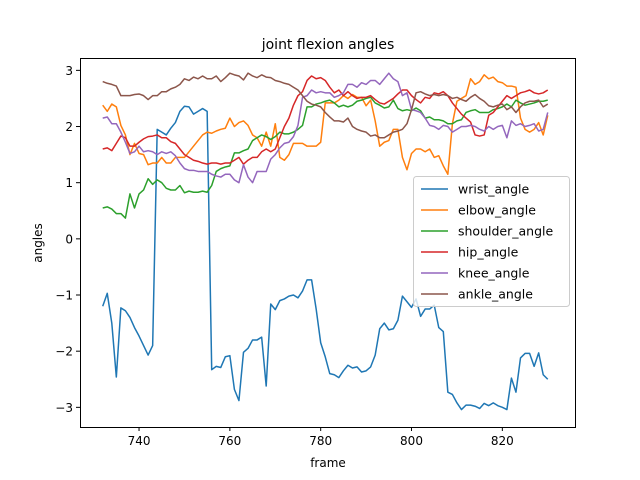 This screenshot has height=480, width=640. What do you see at coordinates (64, 408) in the screenshot?
I see `y-tick-label: −3` at bounding box center [64, 408].